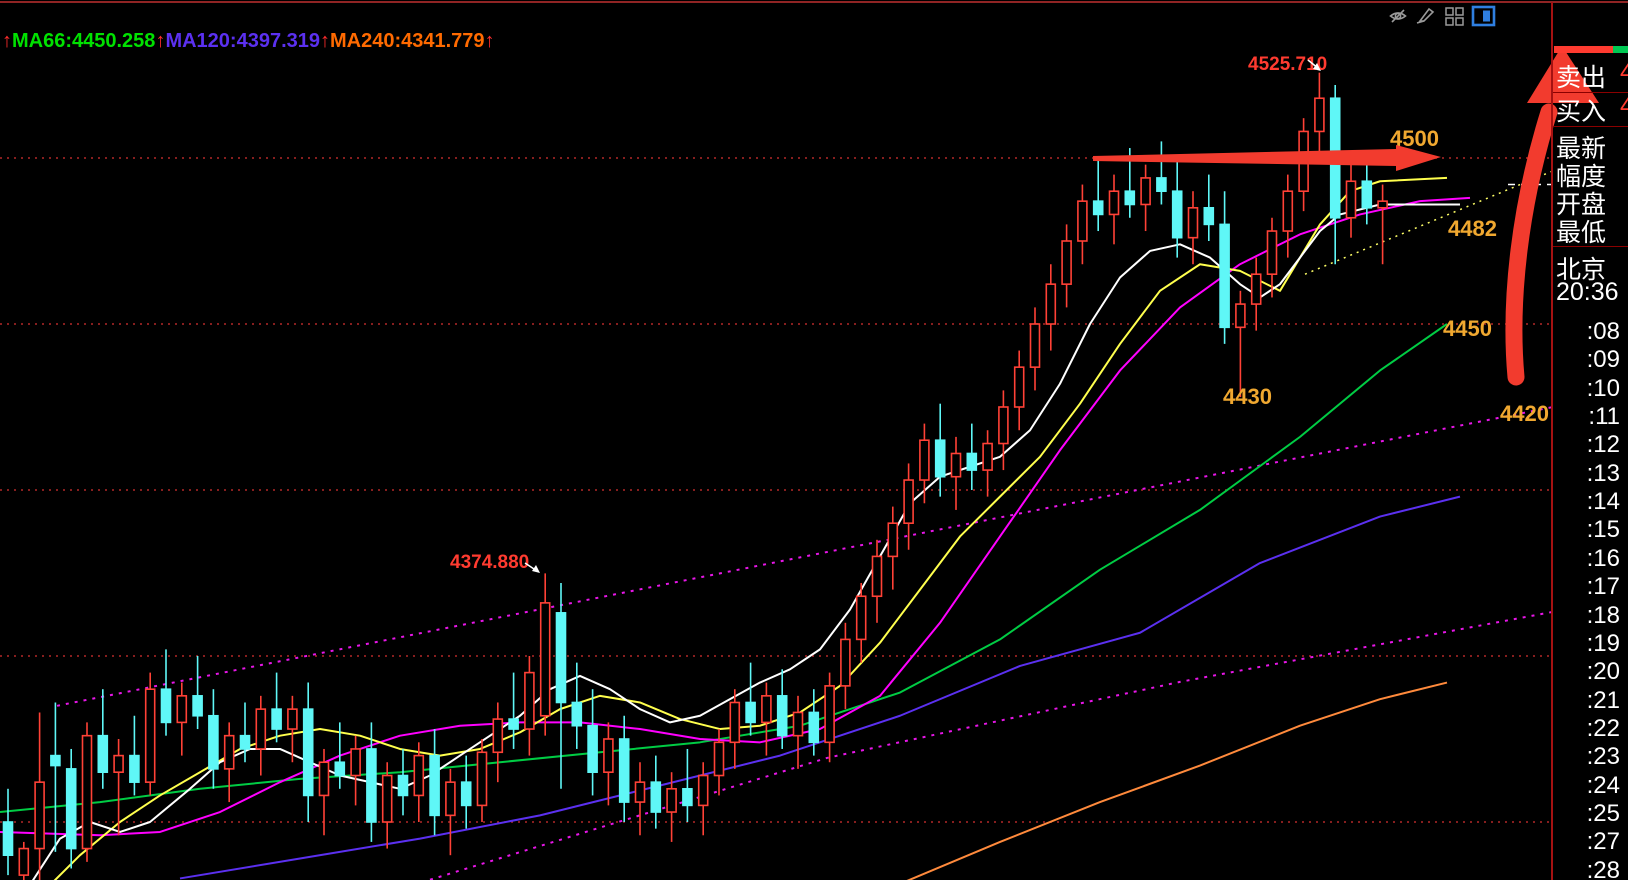 The image size is (1628, 880). Describe the element at coordinates (1531, 244) in the screenshot. I see `drawn-arrow-vertical-shaft` at that location.